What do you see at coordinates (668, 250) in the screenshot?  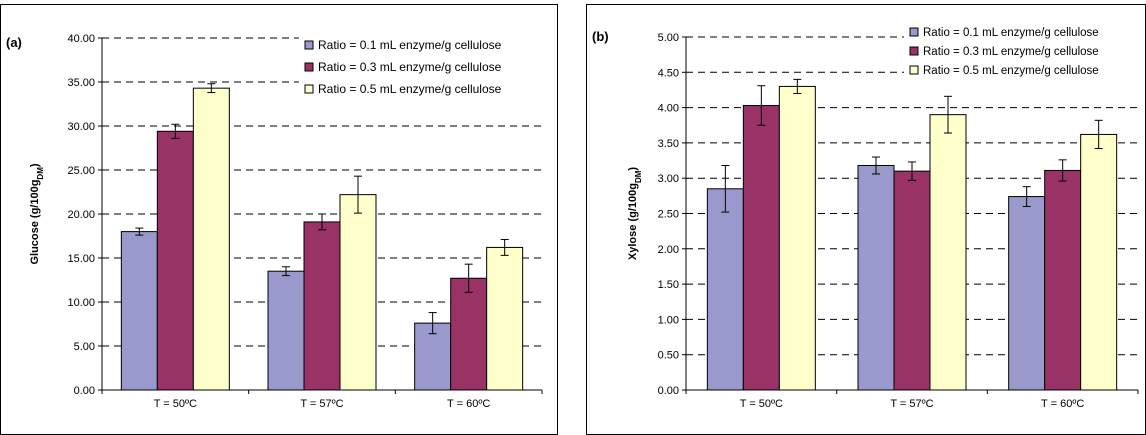 I see `y-tick-label: 2.00` at bounding box center [668, 250].